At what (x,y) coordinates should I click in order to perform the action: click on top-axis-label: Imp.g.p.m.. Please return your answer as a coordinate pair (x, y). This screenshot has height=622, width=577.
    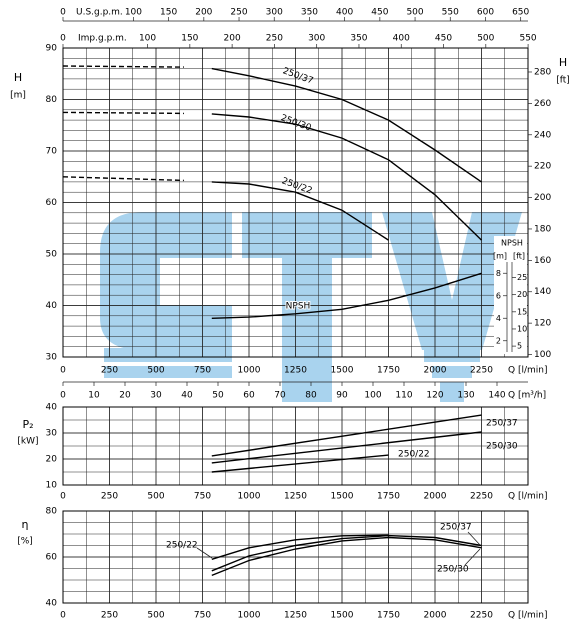
    Looking at the image, I should click on (102, 39).